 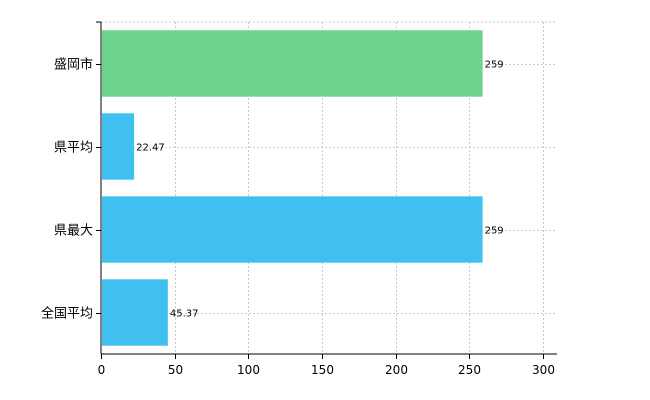 I want to click on x-tick-label: 250, so click(x=469, y=370).